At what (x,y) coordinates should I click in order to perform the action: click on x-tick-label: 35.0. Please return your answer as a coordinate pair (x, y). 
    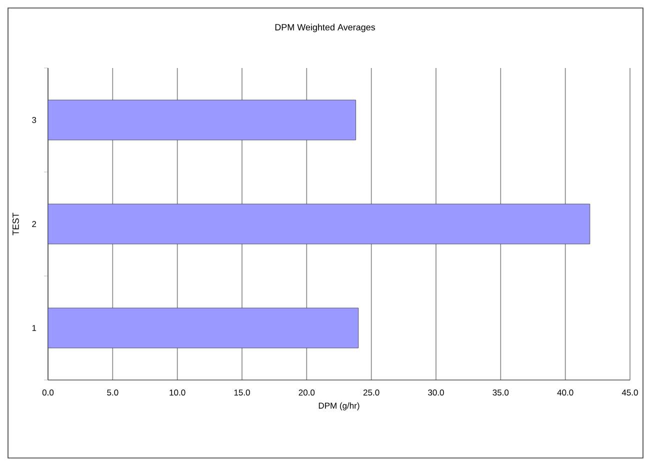
    Looking at the image, I should click on (500, 393).